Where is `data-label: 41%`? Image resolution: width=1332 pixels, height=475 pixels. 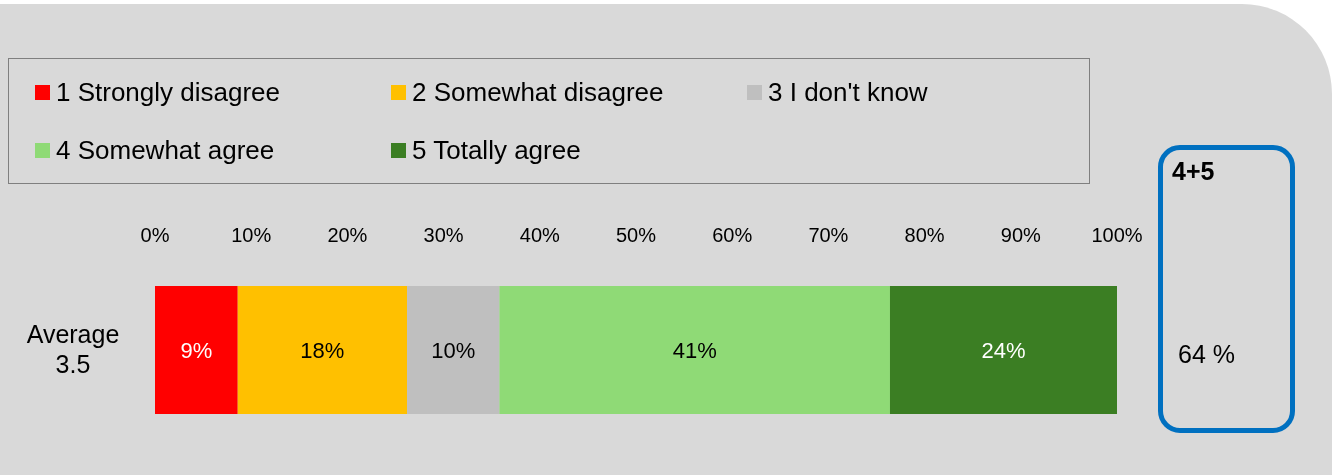
data-label: 41% is located at coordinates (694, 350).